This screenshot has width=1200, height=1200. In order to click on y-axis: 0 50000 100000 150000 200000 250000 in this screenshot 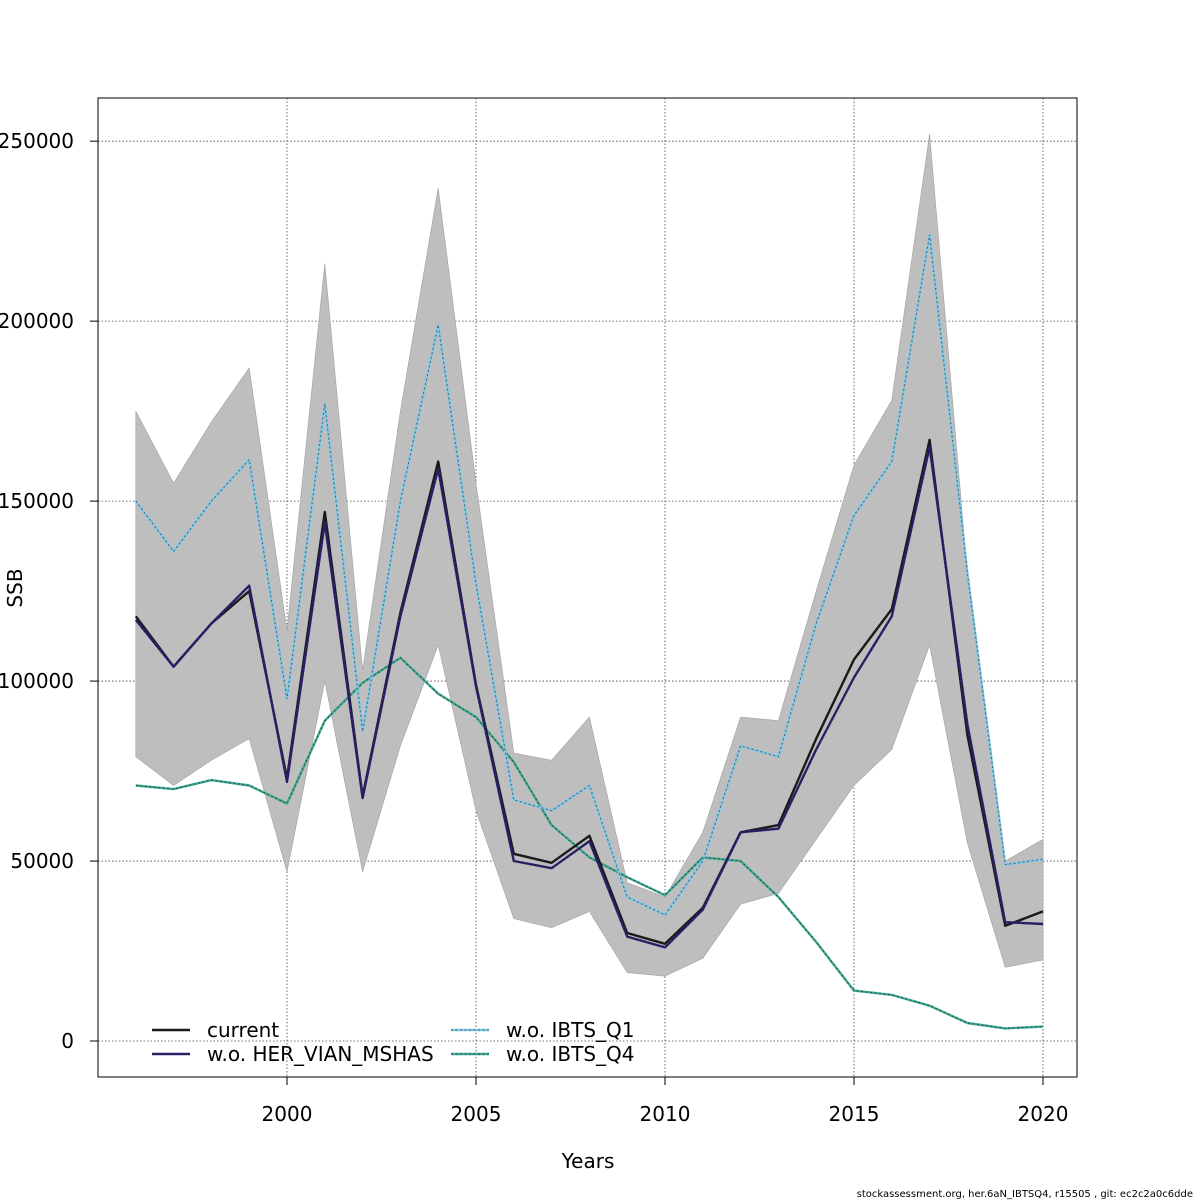, I will do `click(49, 591)`.